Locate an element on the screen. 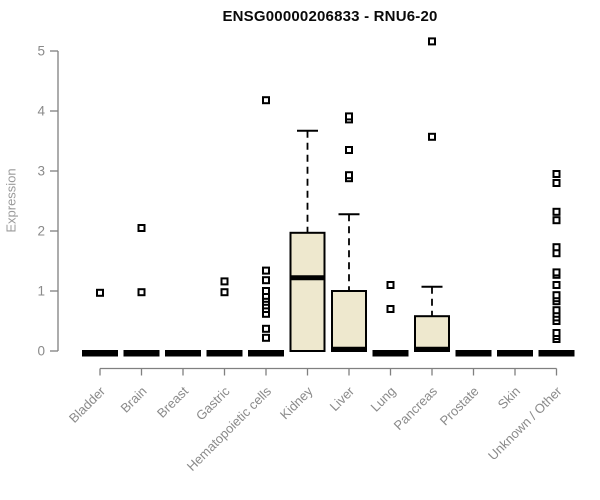 This screenshot has height=500, width=600. collapsed-box-Prostate is located at coordinates (473, 353).